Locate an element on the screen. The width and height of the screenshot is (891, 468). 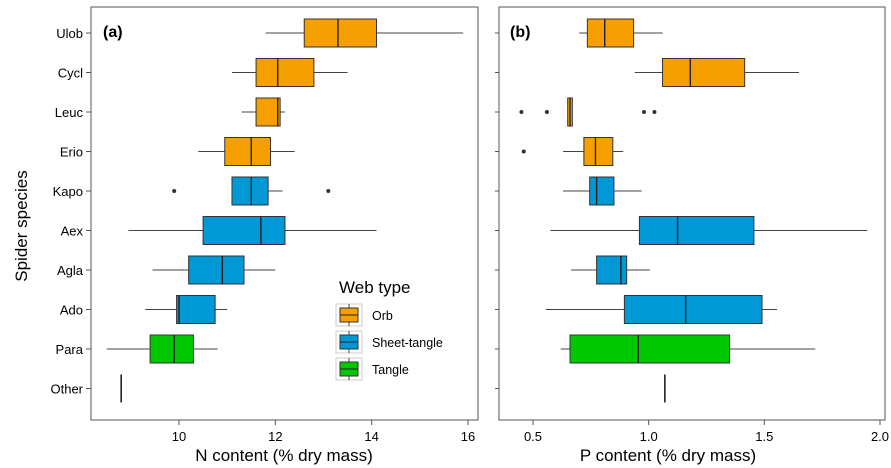
panel-b-label: (b) is located at coordinates (520, 32).